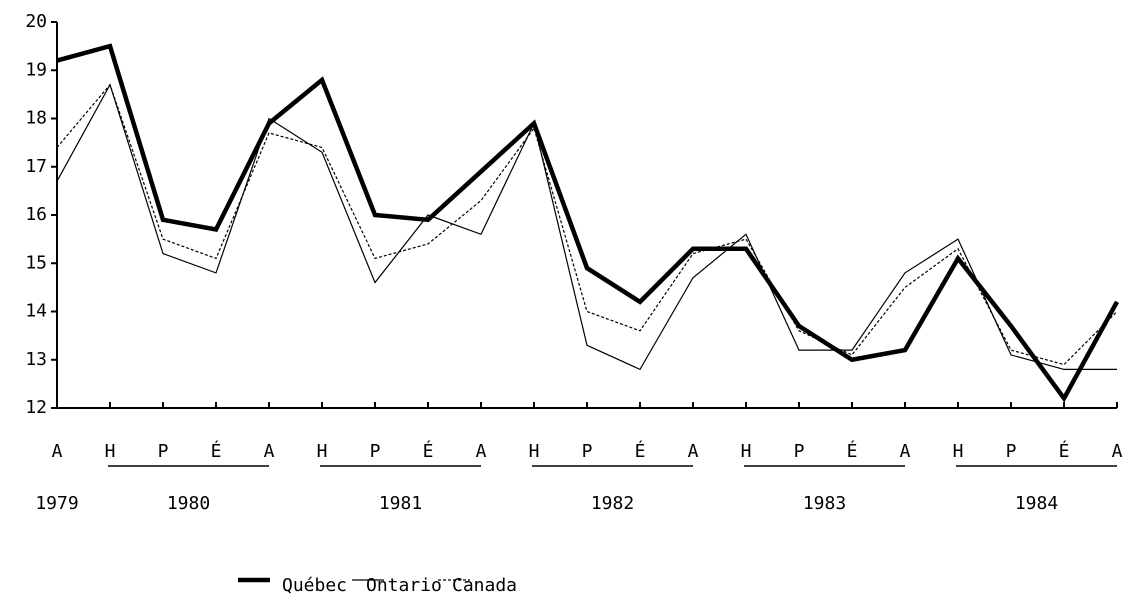  Describe the element at coordinates (314, 585) in the screenshot. I see `legend-label: Québec` at that location.